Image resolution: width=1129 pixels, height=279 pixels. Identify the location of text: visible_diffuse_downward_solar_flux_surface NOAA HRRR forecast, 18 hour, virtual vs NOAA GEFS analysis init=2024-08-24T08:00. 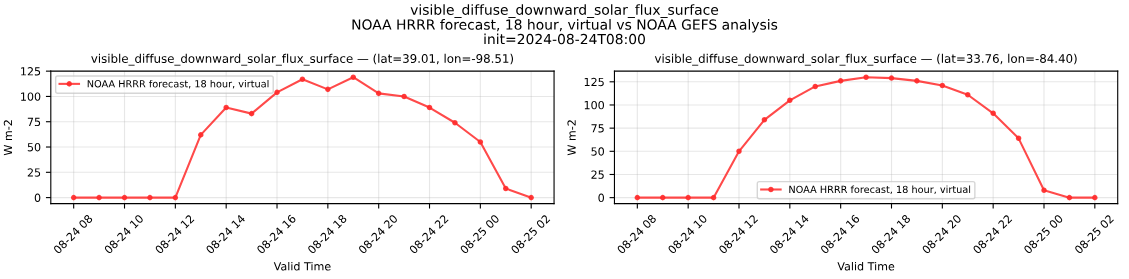
(565, 24).